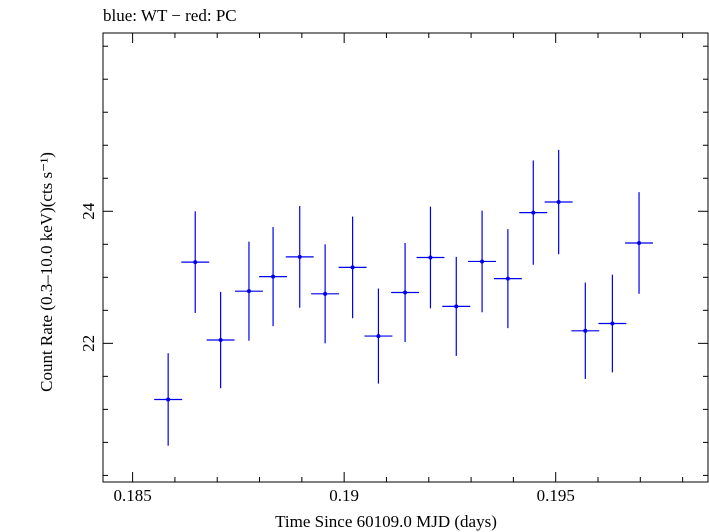 This screenshot has width=709, height=532. Describe the element at coordinates (344, 495) in the screenshot. I see `x-tick-label: 0.19` at that location.